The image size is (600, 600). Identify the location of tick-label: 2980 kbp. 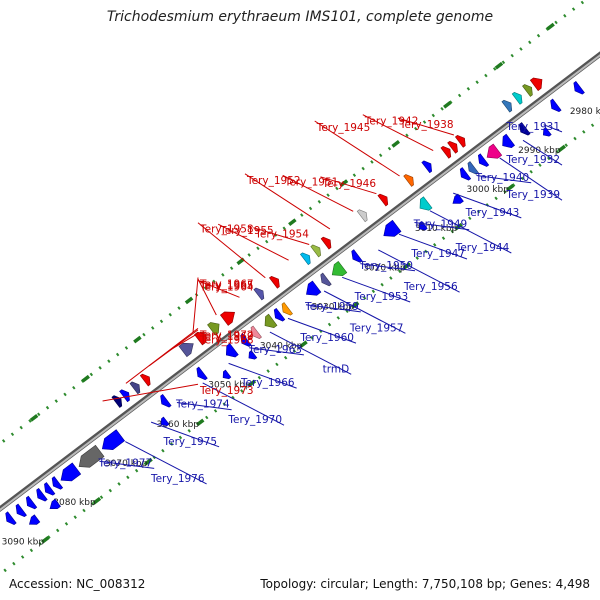
(585, 112).